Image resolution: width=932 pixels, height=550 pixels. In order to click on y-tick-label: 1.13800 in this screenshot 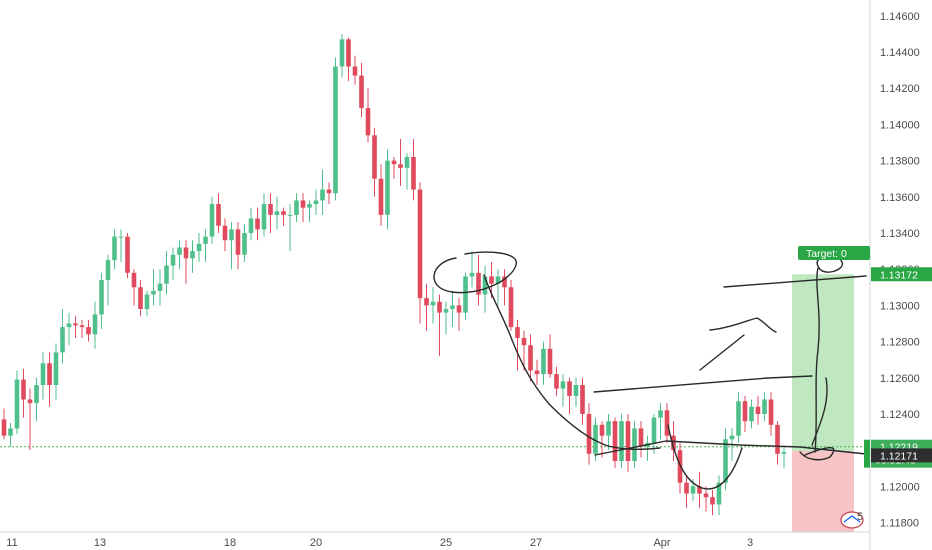, I will do `click(900, 162)`.